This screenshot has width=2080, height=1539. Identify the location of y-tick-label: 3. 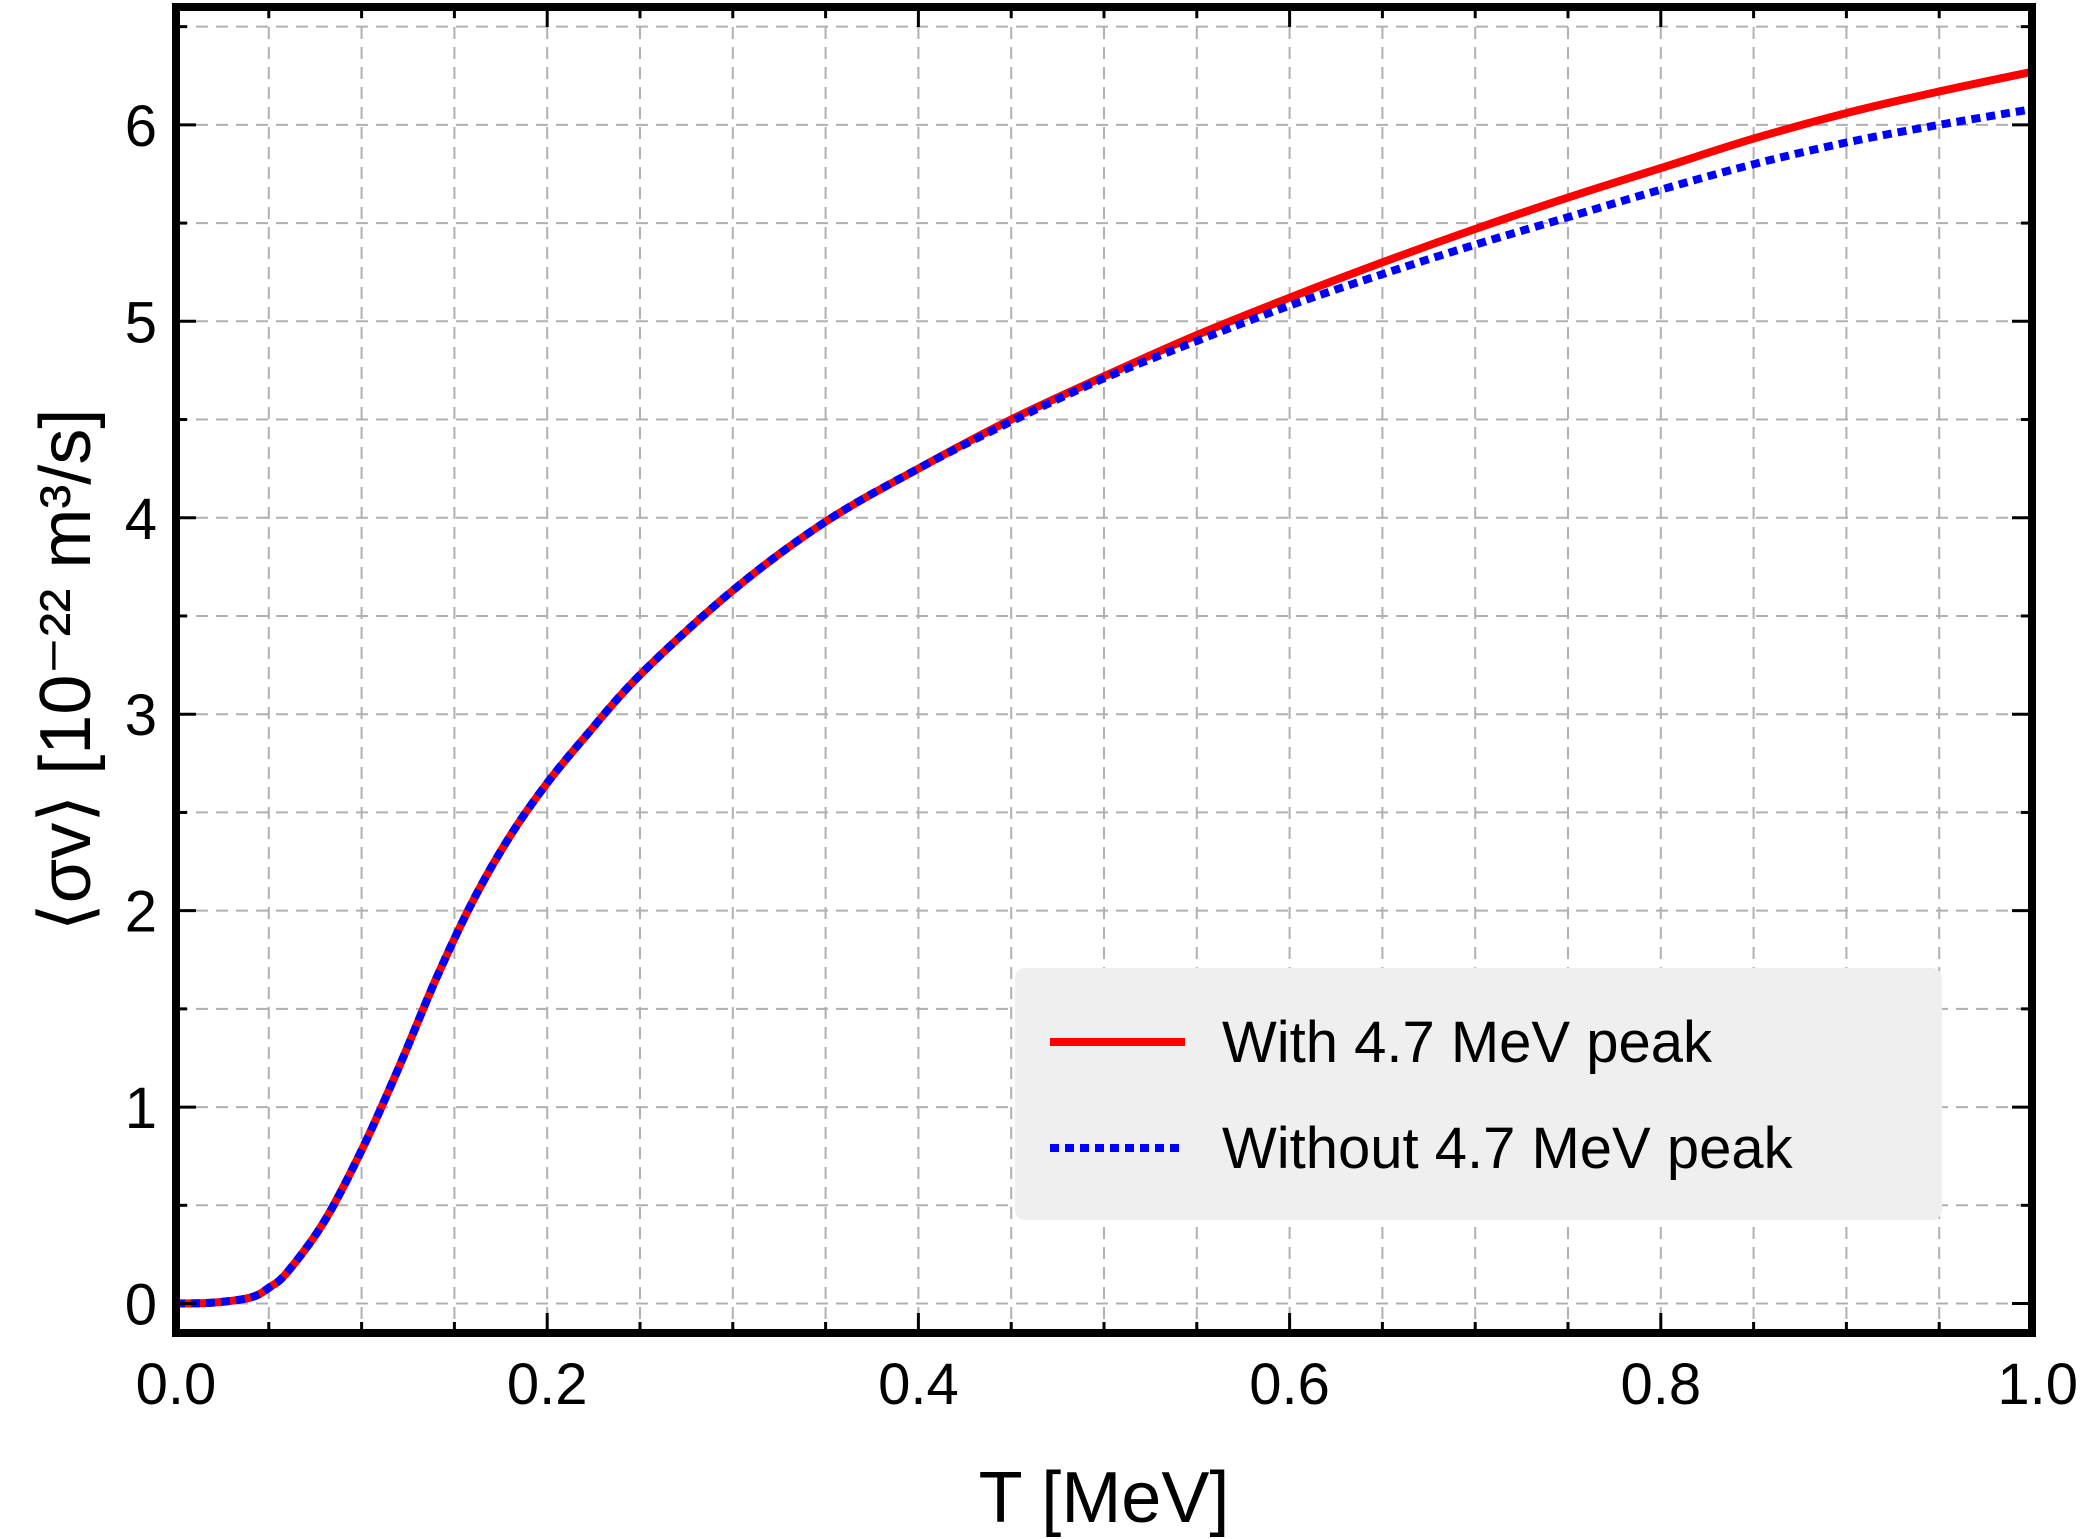
(141, 715).